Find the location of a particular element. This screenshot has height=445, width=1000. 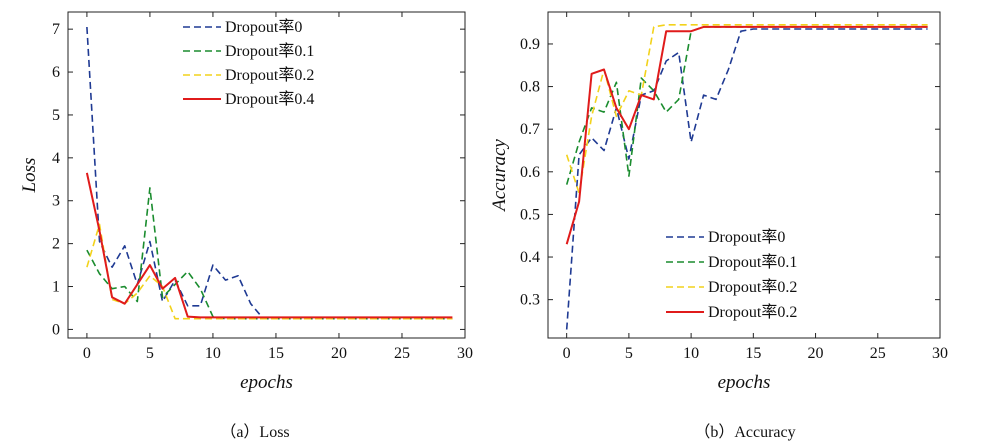

y-tick-label: 0.9 is located at coordinates (530, 44).